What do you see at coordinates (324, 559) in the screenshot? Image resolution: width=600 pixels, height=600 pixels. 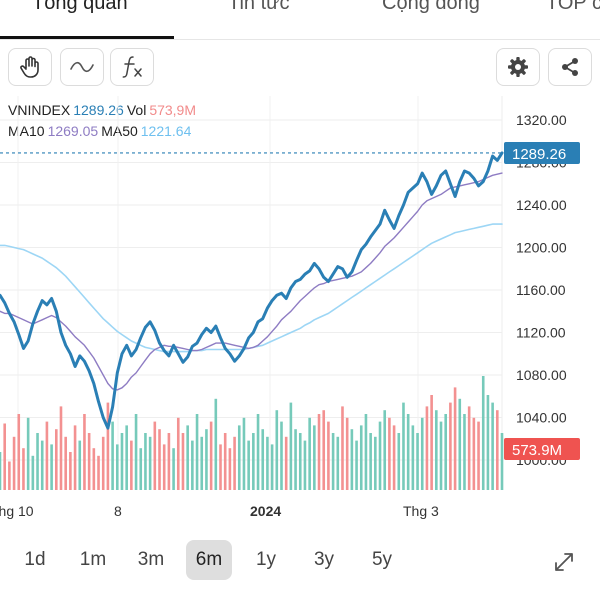 I see `range-3y: 3y` at bounding box center [324, 559].